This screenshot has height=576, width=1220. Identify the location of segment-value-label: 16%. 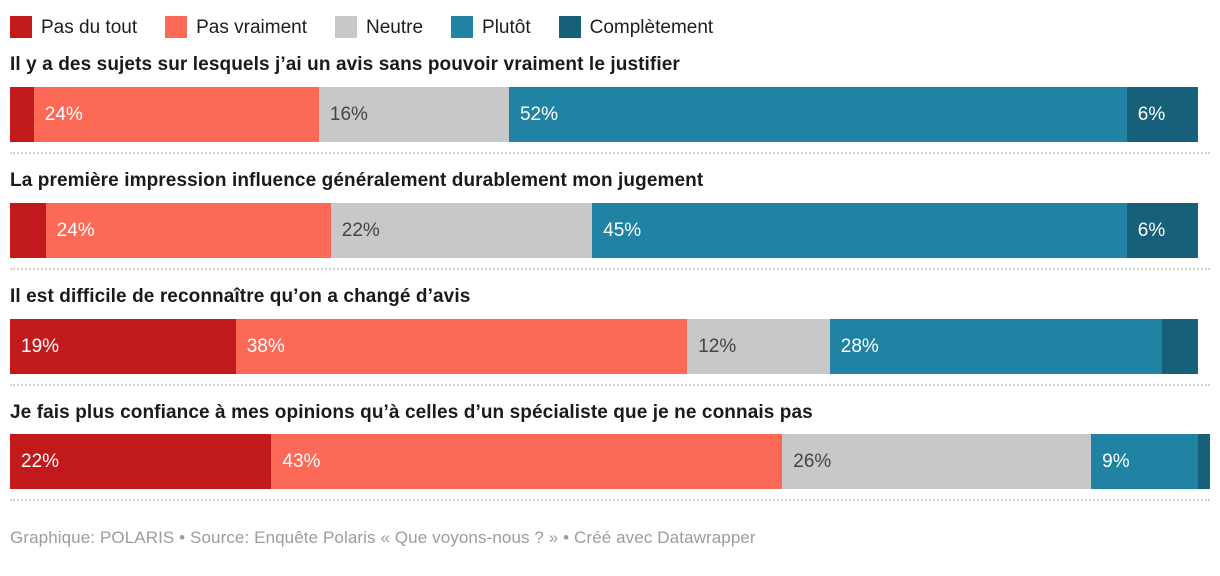
(348, 114).